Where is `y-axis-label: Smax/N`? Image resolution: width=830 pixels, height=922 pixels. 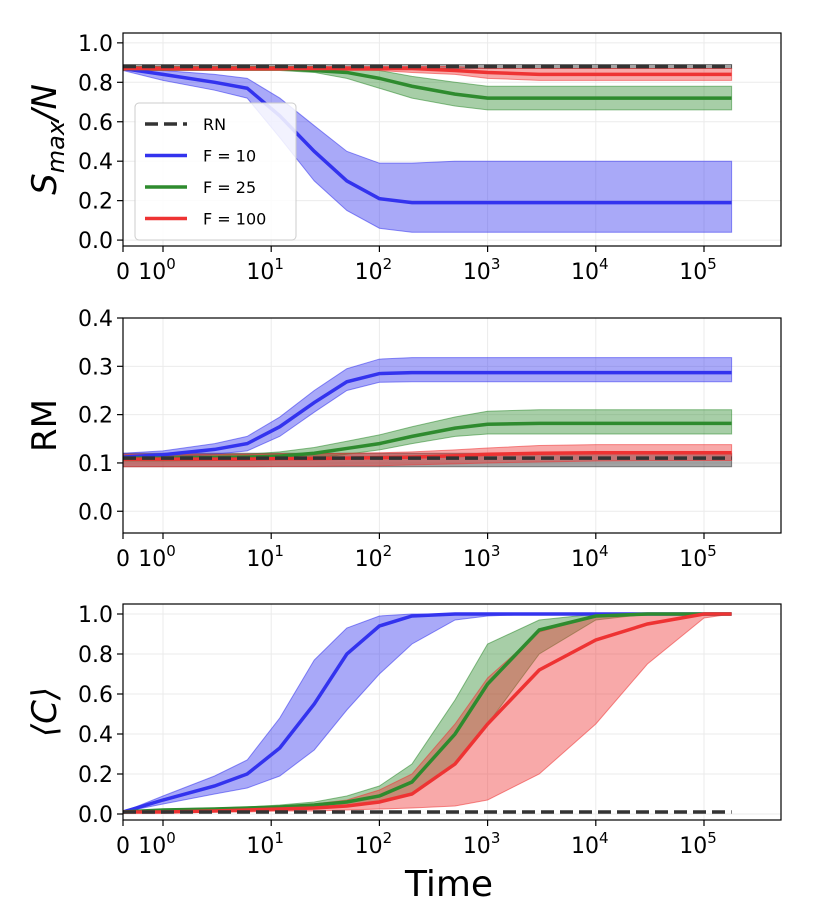 y-axis-label: Smax/N is located at coordinates (47, 139).